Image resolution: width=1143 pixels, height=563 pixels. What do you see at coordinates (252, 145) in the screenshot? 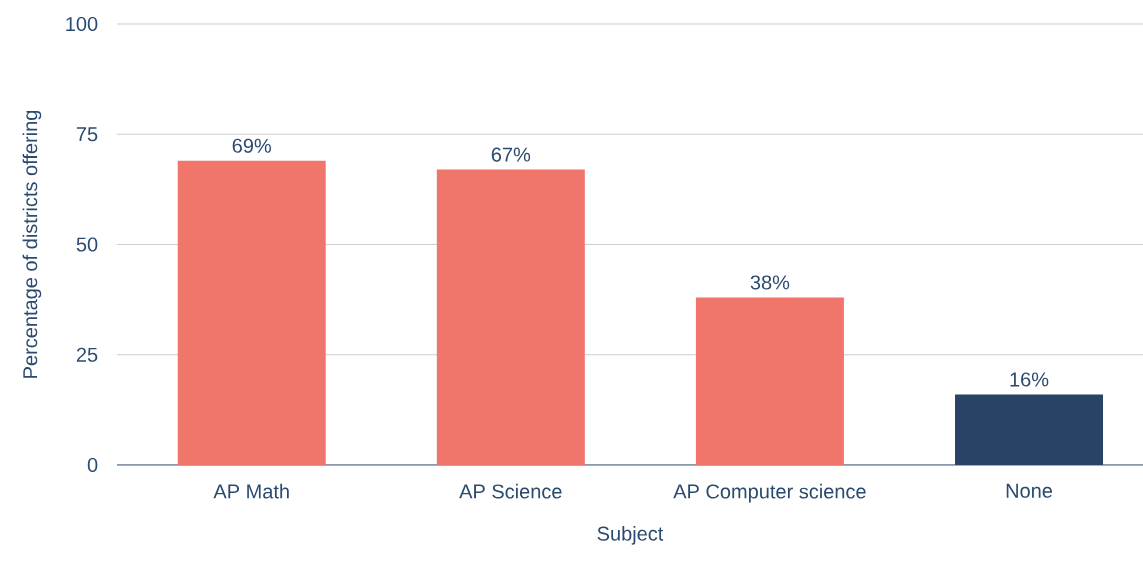
I see `data-label: 69%` at bounding box center [252, 145].